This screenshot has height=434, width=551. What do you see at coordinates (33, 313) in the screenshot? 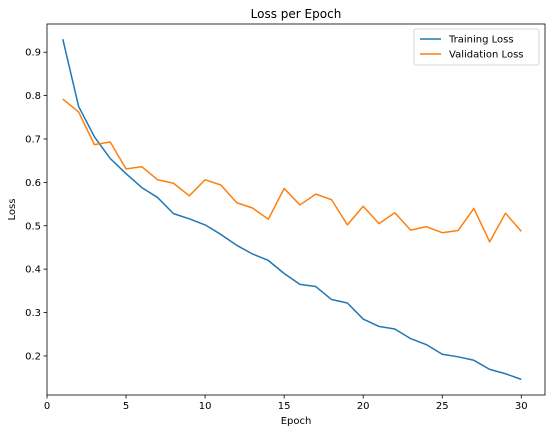
I see `y-tick-label: 0.3` at bounding box center [33, 313].